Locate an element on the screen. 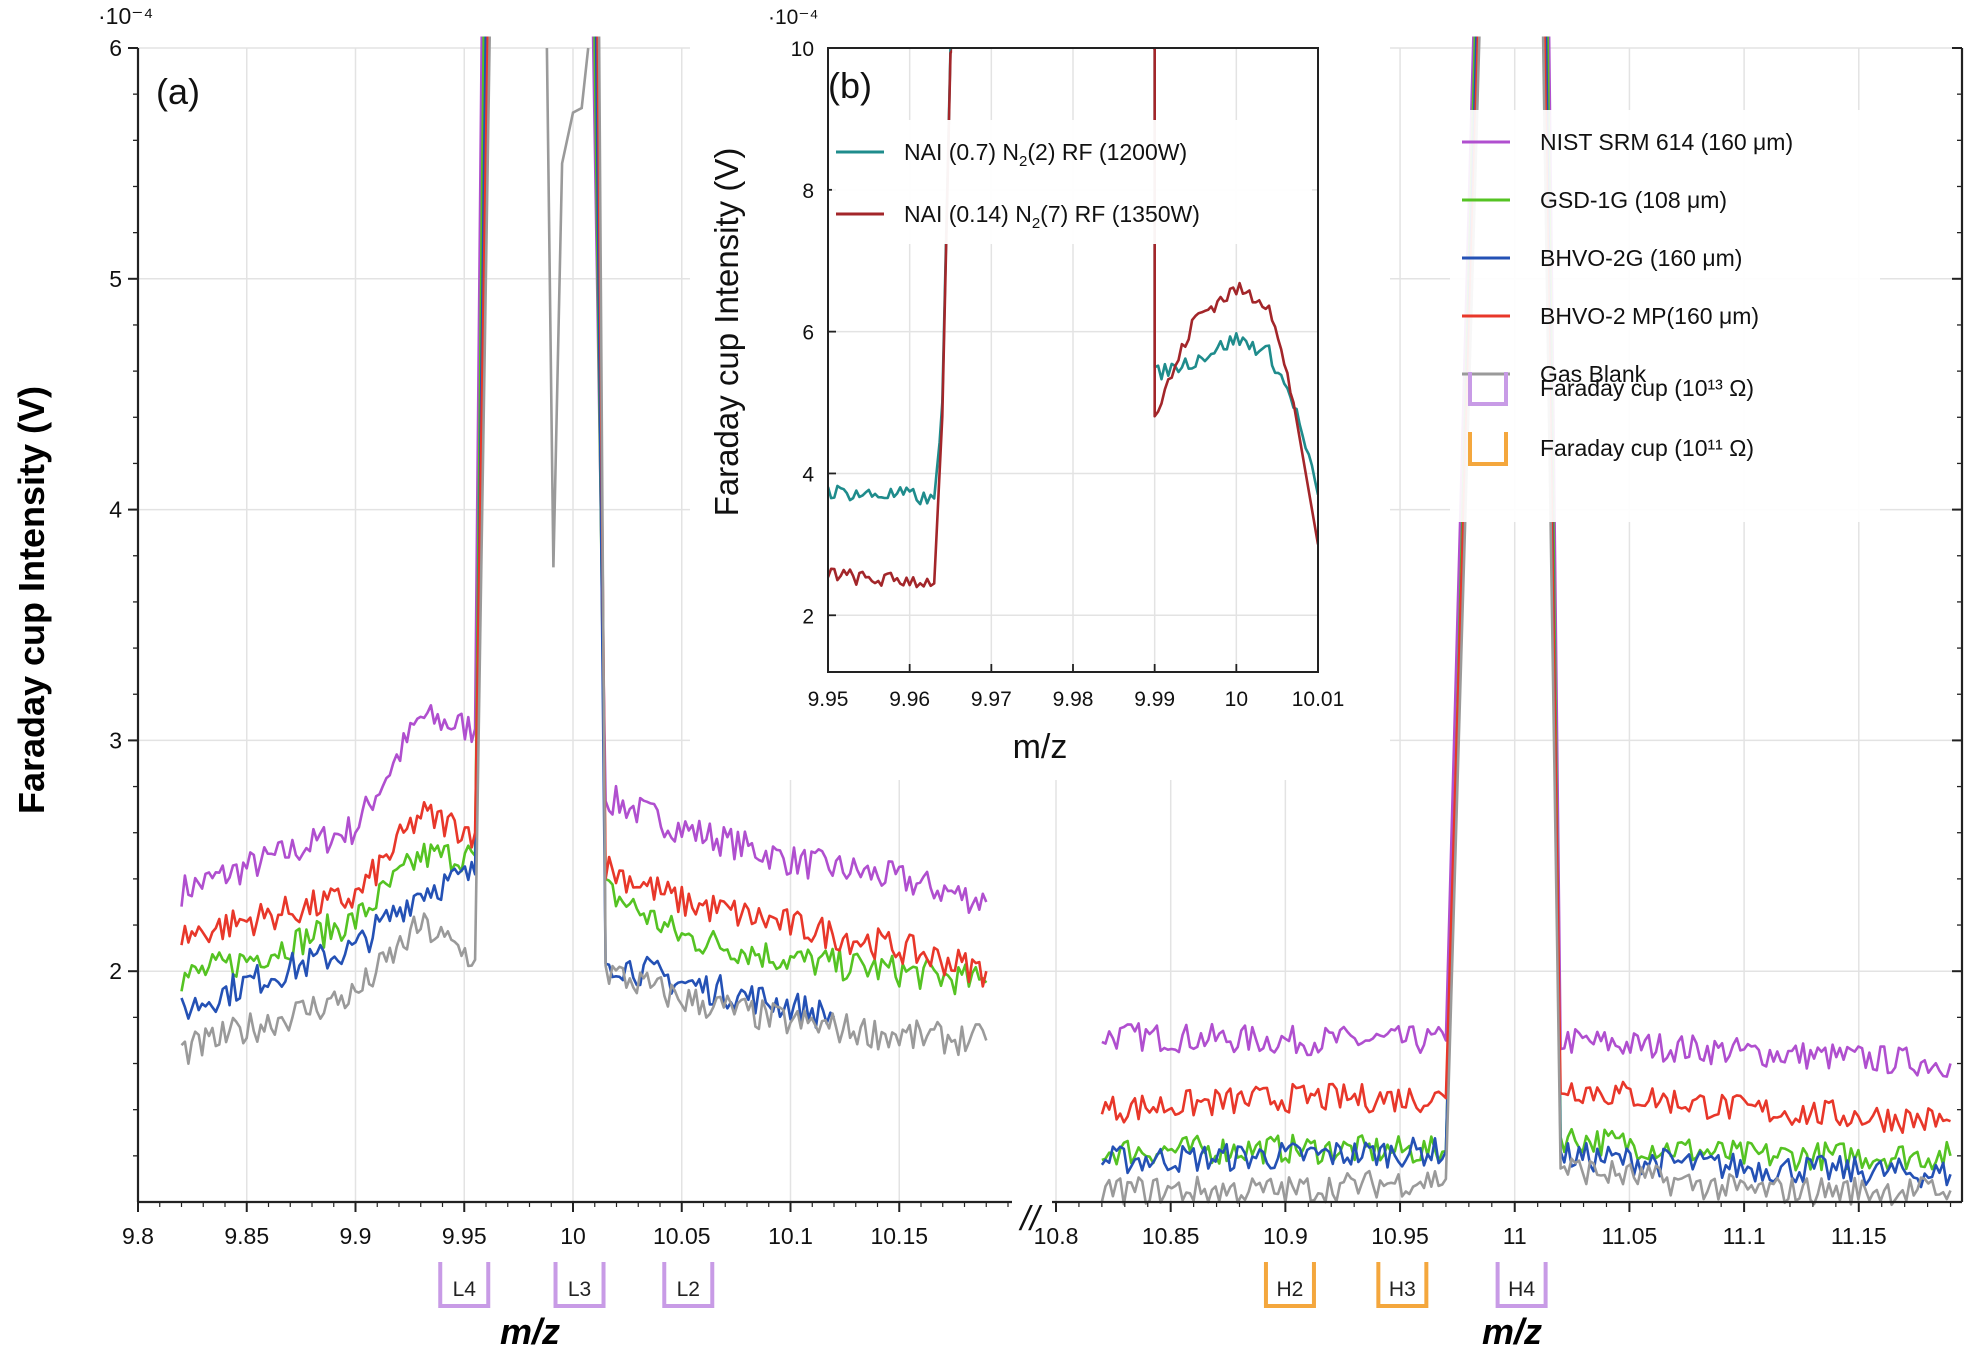  main-x-tick-label: 10.1 is located at coordinates (790, 1236).